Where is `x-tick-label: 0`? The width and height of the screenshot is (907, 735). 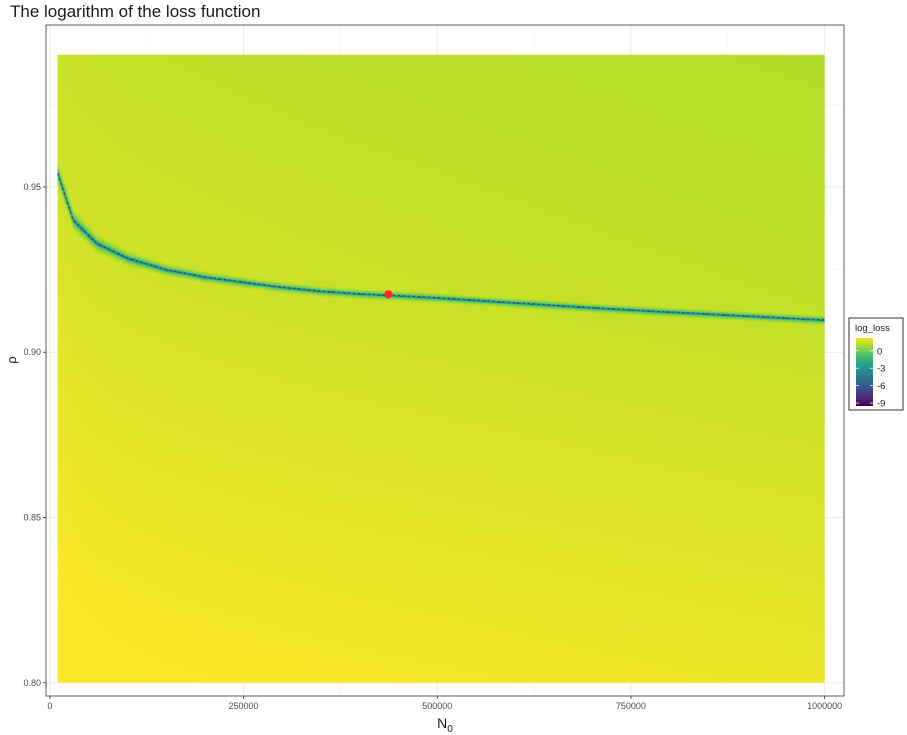
x-tick-label: 0 is located at coordinates (49, 706).